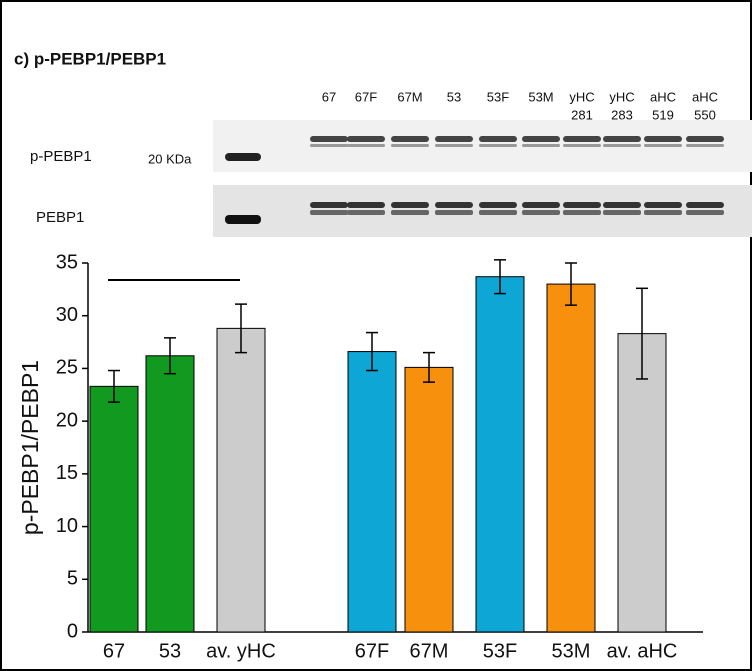  Describe the element at coordinates (582, 114) in the screenshot. I see `lane-label: 281` at that location.